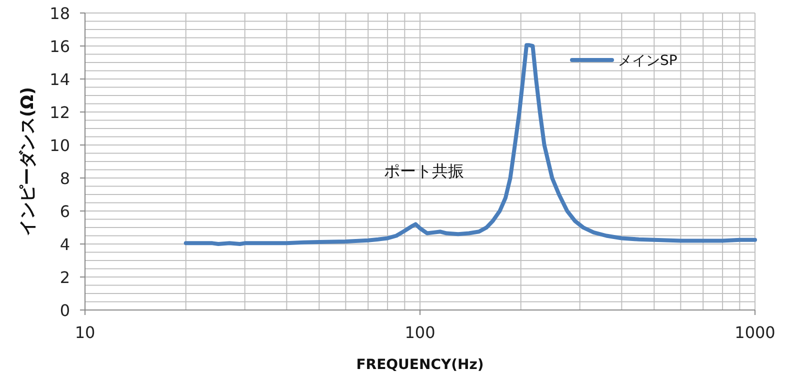  I want to click on x-tick-label: 100, so click(420, 332).